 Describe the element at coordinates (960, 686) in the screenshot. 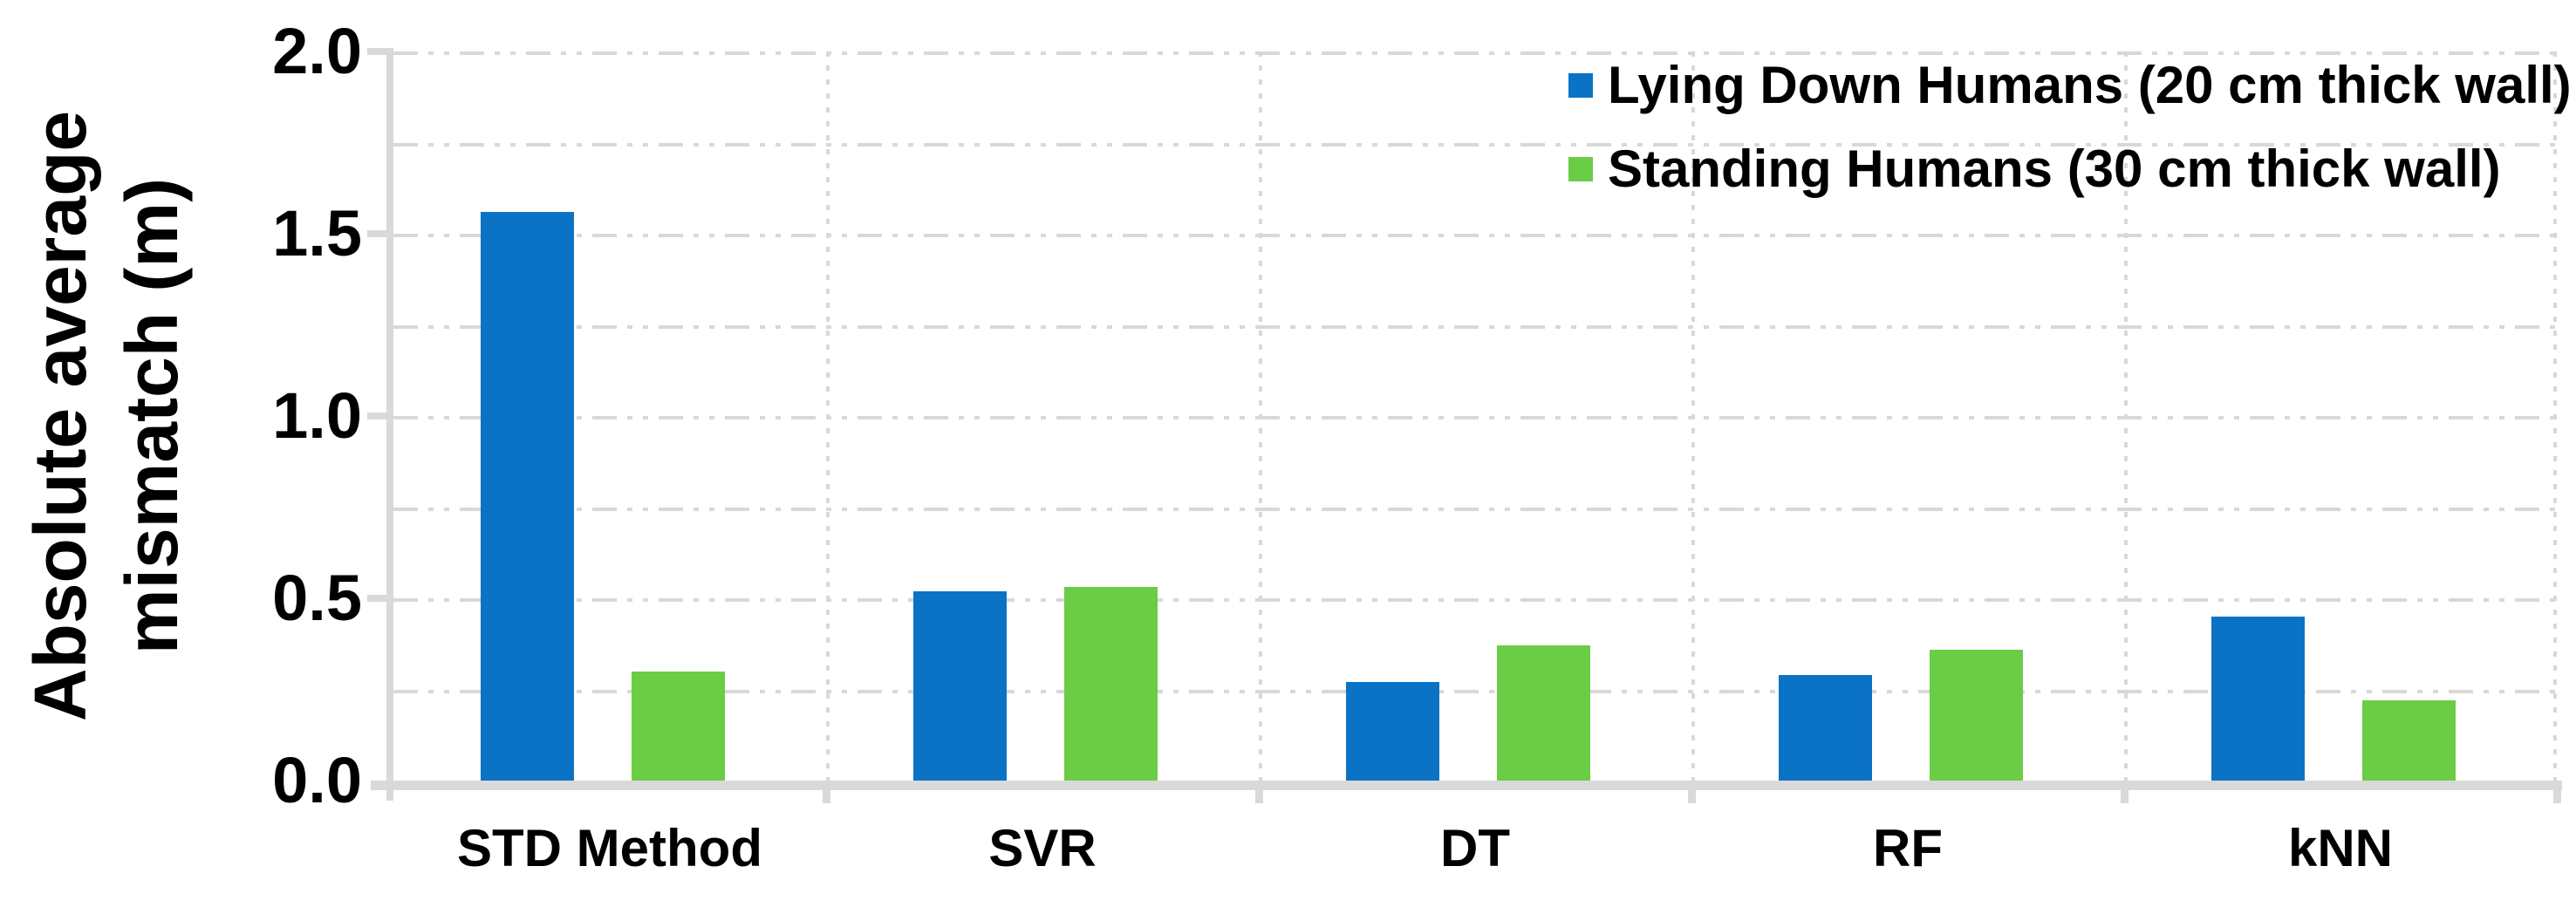

I see `bar-lying-down-svr` at that location.